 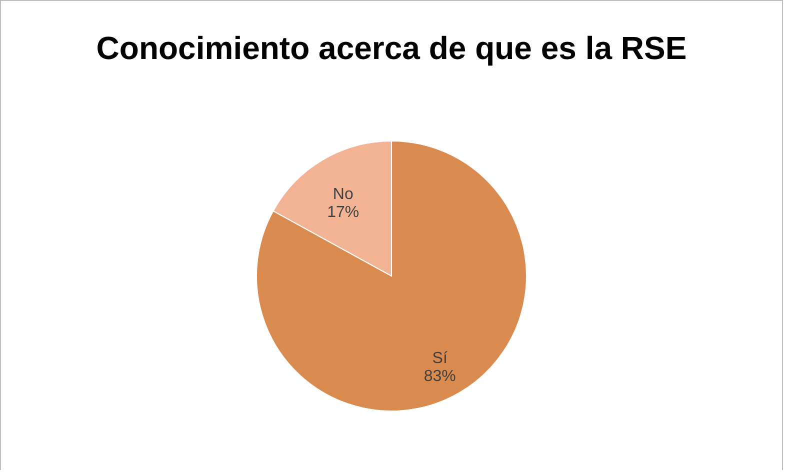 I want to click on data-label: 17%, so click(x=343, y=213).